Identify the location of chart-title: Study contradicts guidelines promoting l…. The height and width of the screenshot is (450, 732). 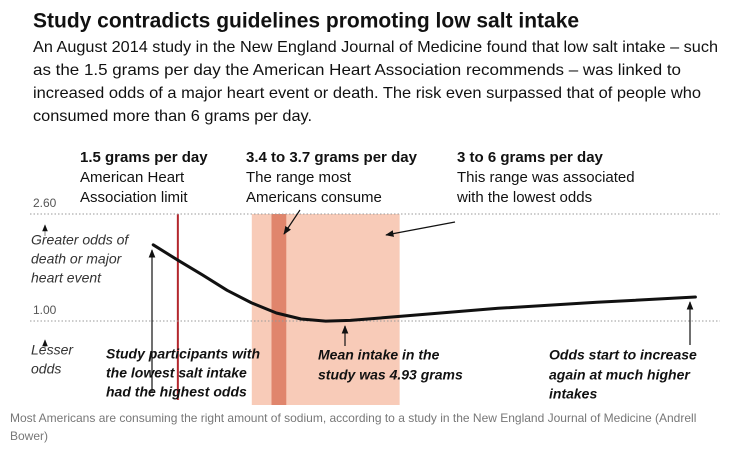
(306, 21).